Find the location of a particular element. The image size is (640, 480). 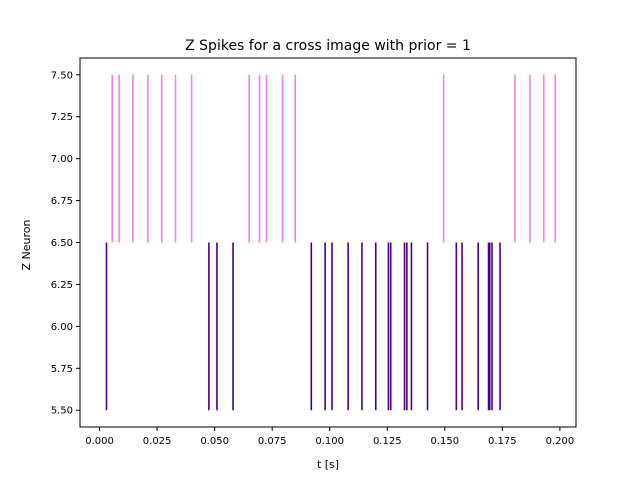

y-tick-label: 5.75 is located at coordinates (62, 369).